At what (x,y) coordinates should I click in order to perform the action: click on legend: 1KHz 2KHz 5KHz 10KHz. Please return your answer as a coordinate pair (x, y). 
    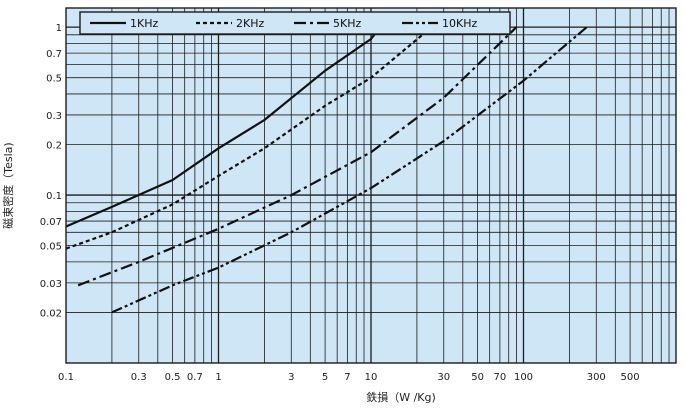
    Looking at the image, I should click on (295, 23).